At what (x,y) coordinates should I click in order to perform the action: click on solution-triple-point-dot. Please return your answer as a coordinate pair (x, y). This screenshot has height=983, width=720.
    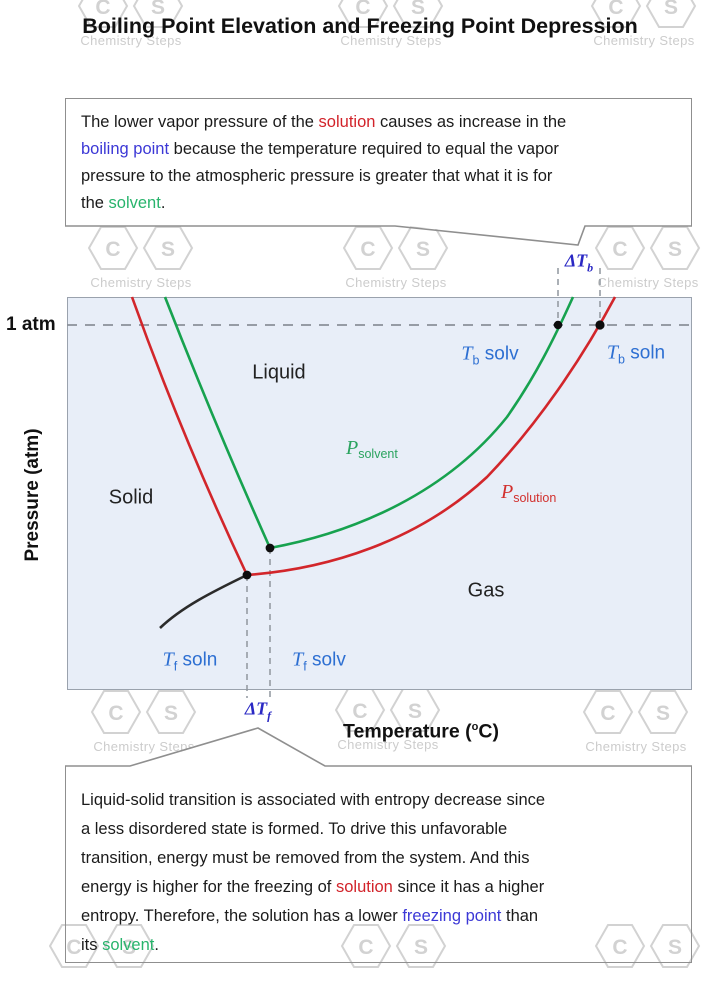
    Looking at the image, I should click on (247, 575).